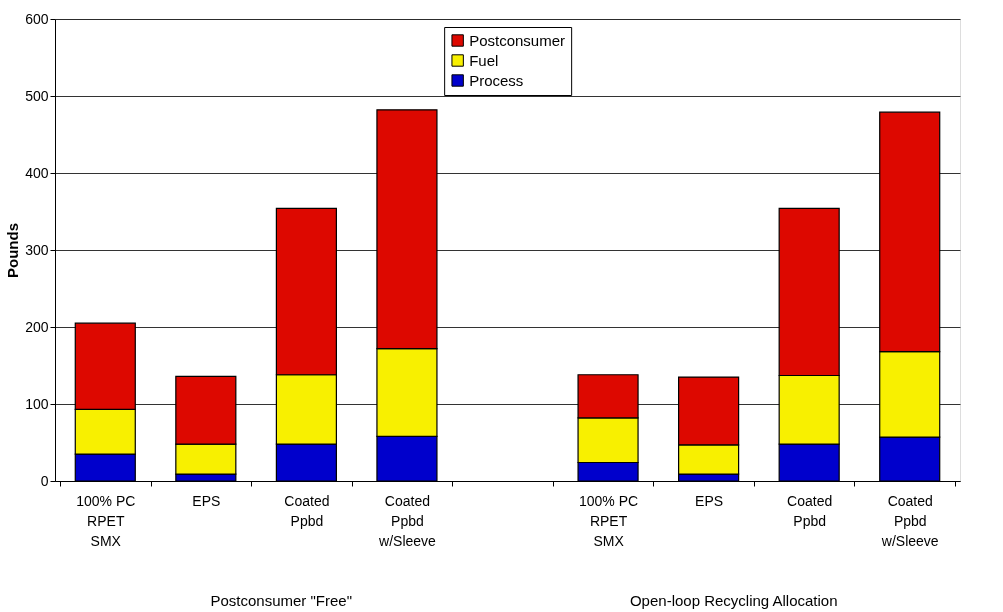 The image size is (1003, 612). I want to click on y-tick-label: 100, so click(37, 403).